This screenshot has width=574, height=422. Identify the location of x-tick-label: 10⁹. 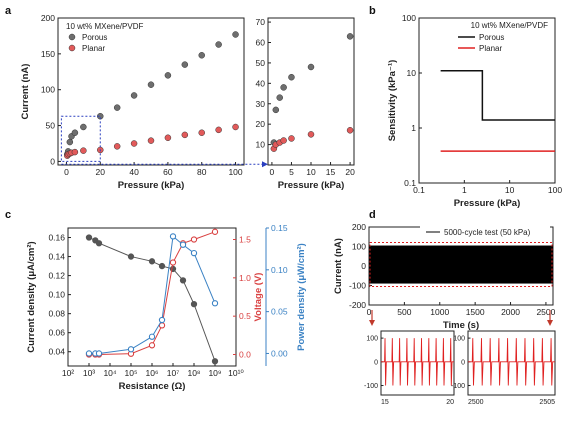
(214, 373).